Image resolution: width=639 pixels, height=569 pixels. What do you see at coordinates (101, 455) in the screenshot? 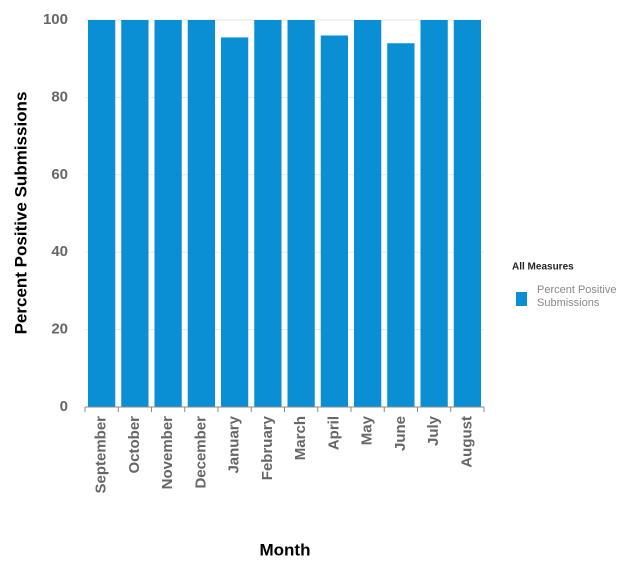
I see `x-tick-label: September` at bounding box center [101, 455].